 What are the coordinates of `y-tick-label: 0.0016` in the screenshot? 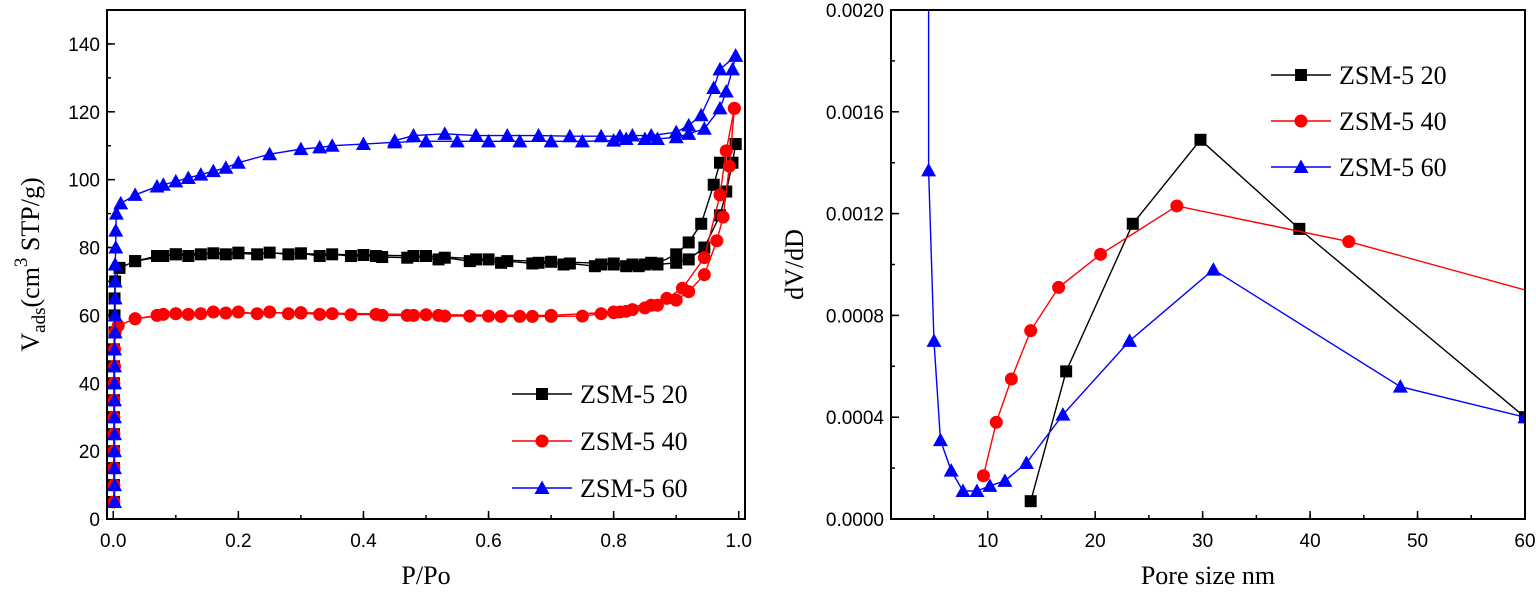 It's located at (855, 113).